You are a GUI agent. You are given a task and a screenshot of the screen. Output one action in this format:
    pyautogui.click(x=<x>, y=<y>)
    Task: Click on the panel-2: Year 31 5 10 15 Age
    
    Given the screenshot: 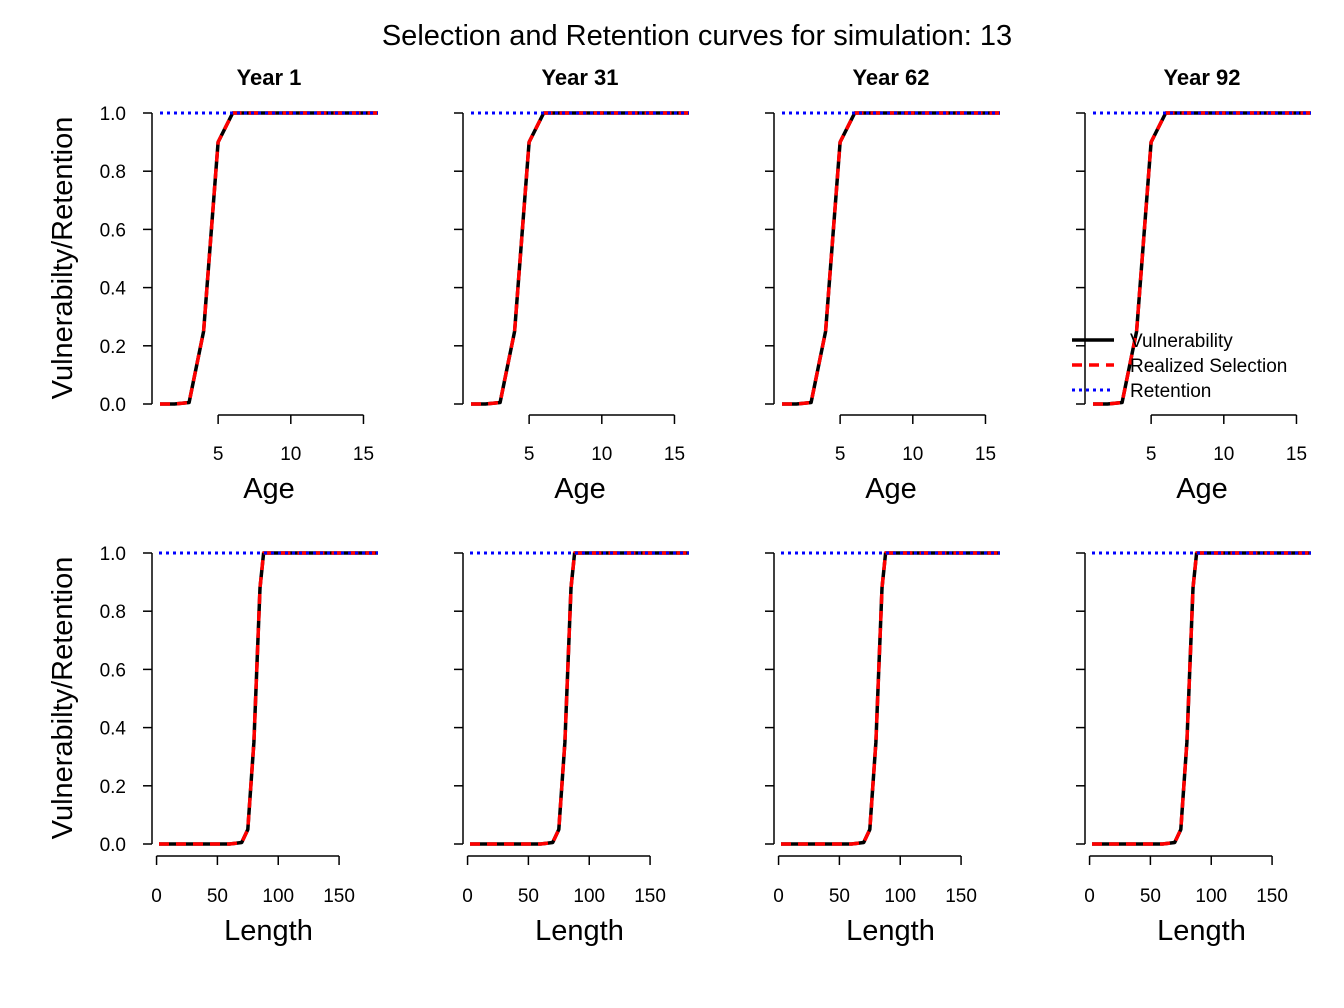 What is the action you would take?
    pyautogui.click(x=571, y=285)
    